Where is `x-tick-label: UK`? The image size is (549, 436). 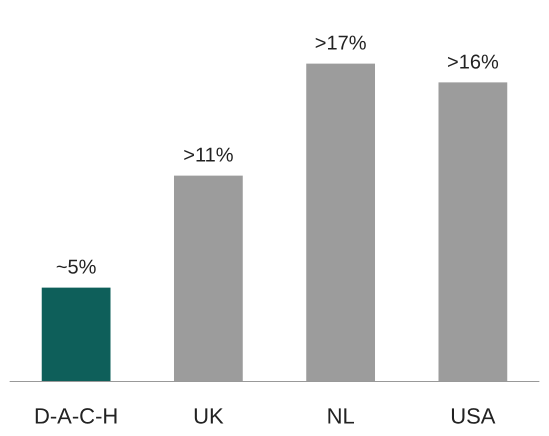 x-tick-label: UK is located at coordinates (208, 416).